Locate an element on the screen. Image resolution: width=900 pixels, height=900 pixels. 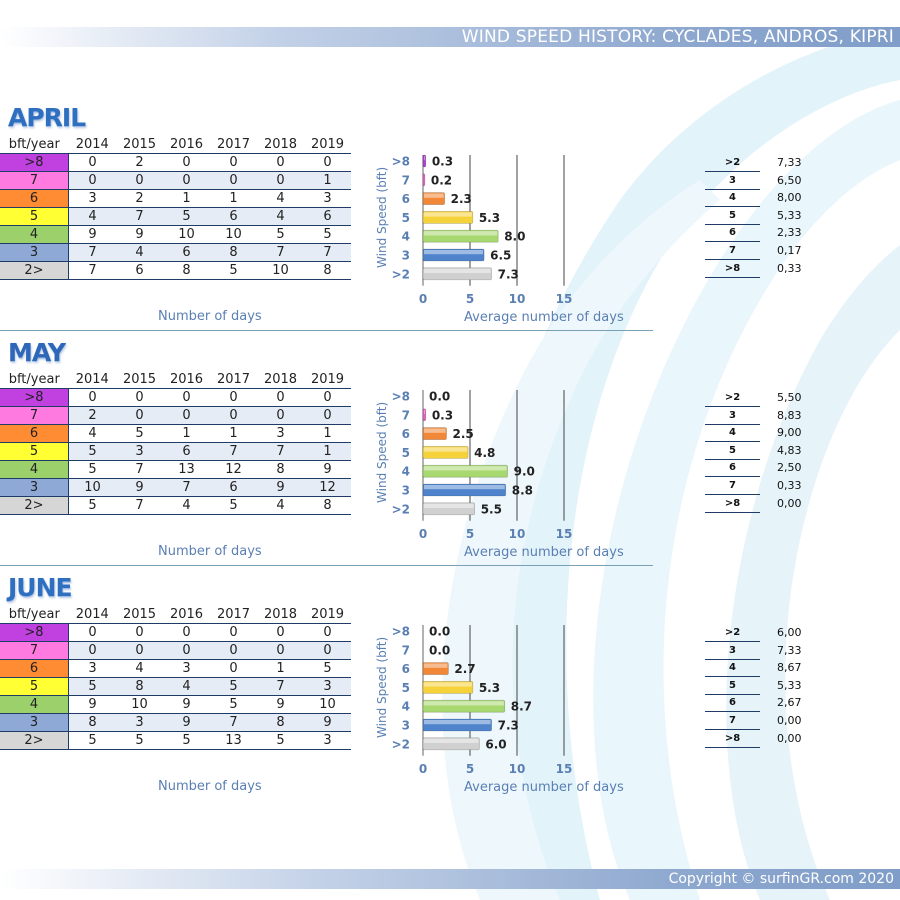
table-header-cell: 2015 is located at coordinates (139, 144).